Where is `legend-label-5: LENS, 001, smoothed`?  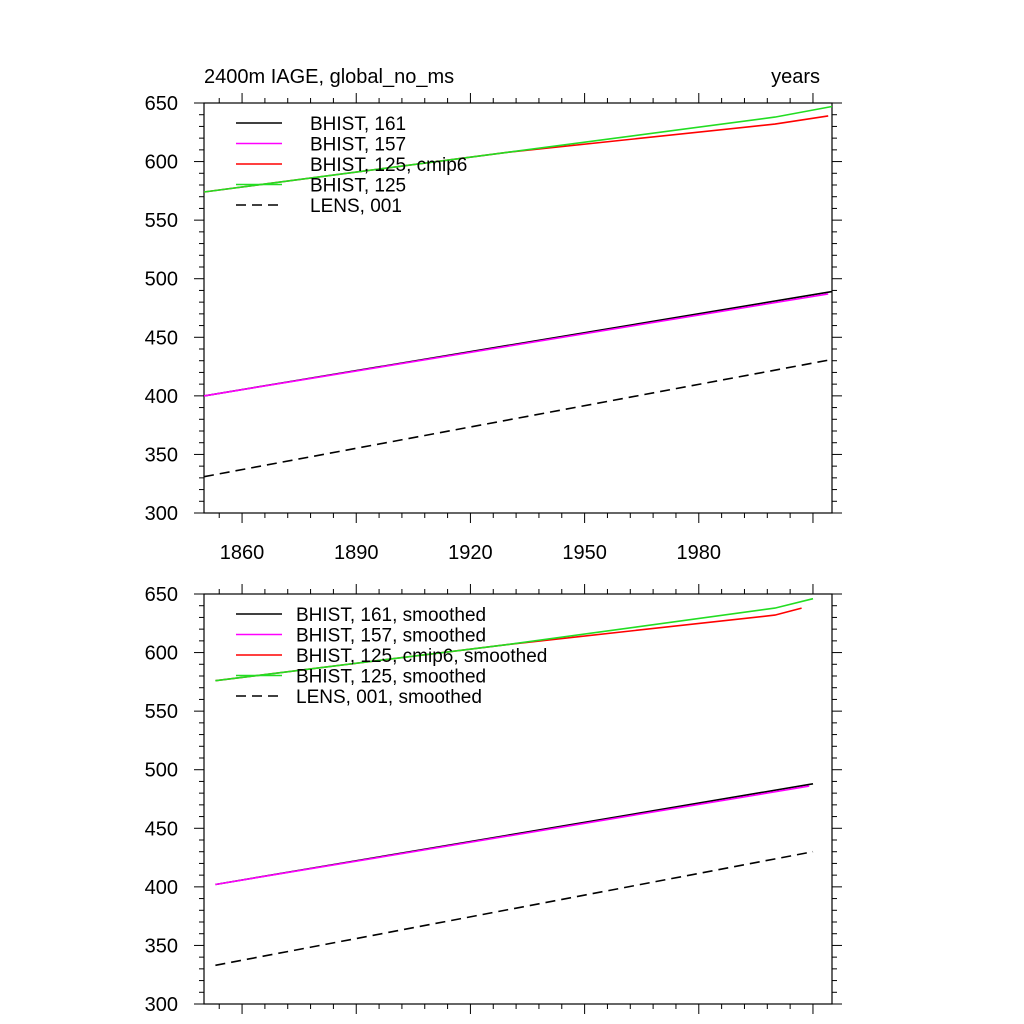 legend-label-5: LENS, 001, smoothed is located at coordinates (389, 697).